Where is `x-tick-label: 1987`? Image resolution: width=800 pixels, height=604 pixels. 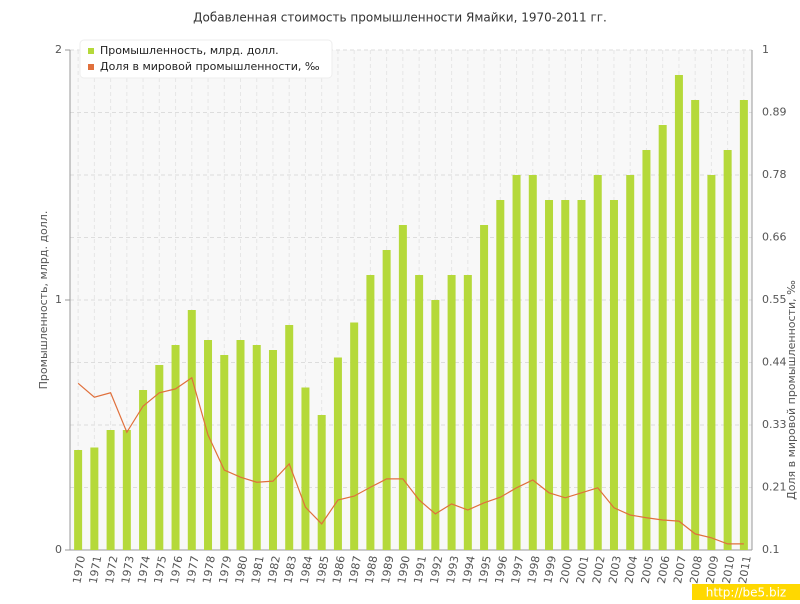
x-tick-label: 1987 is located at coordinates (355, 570).